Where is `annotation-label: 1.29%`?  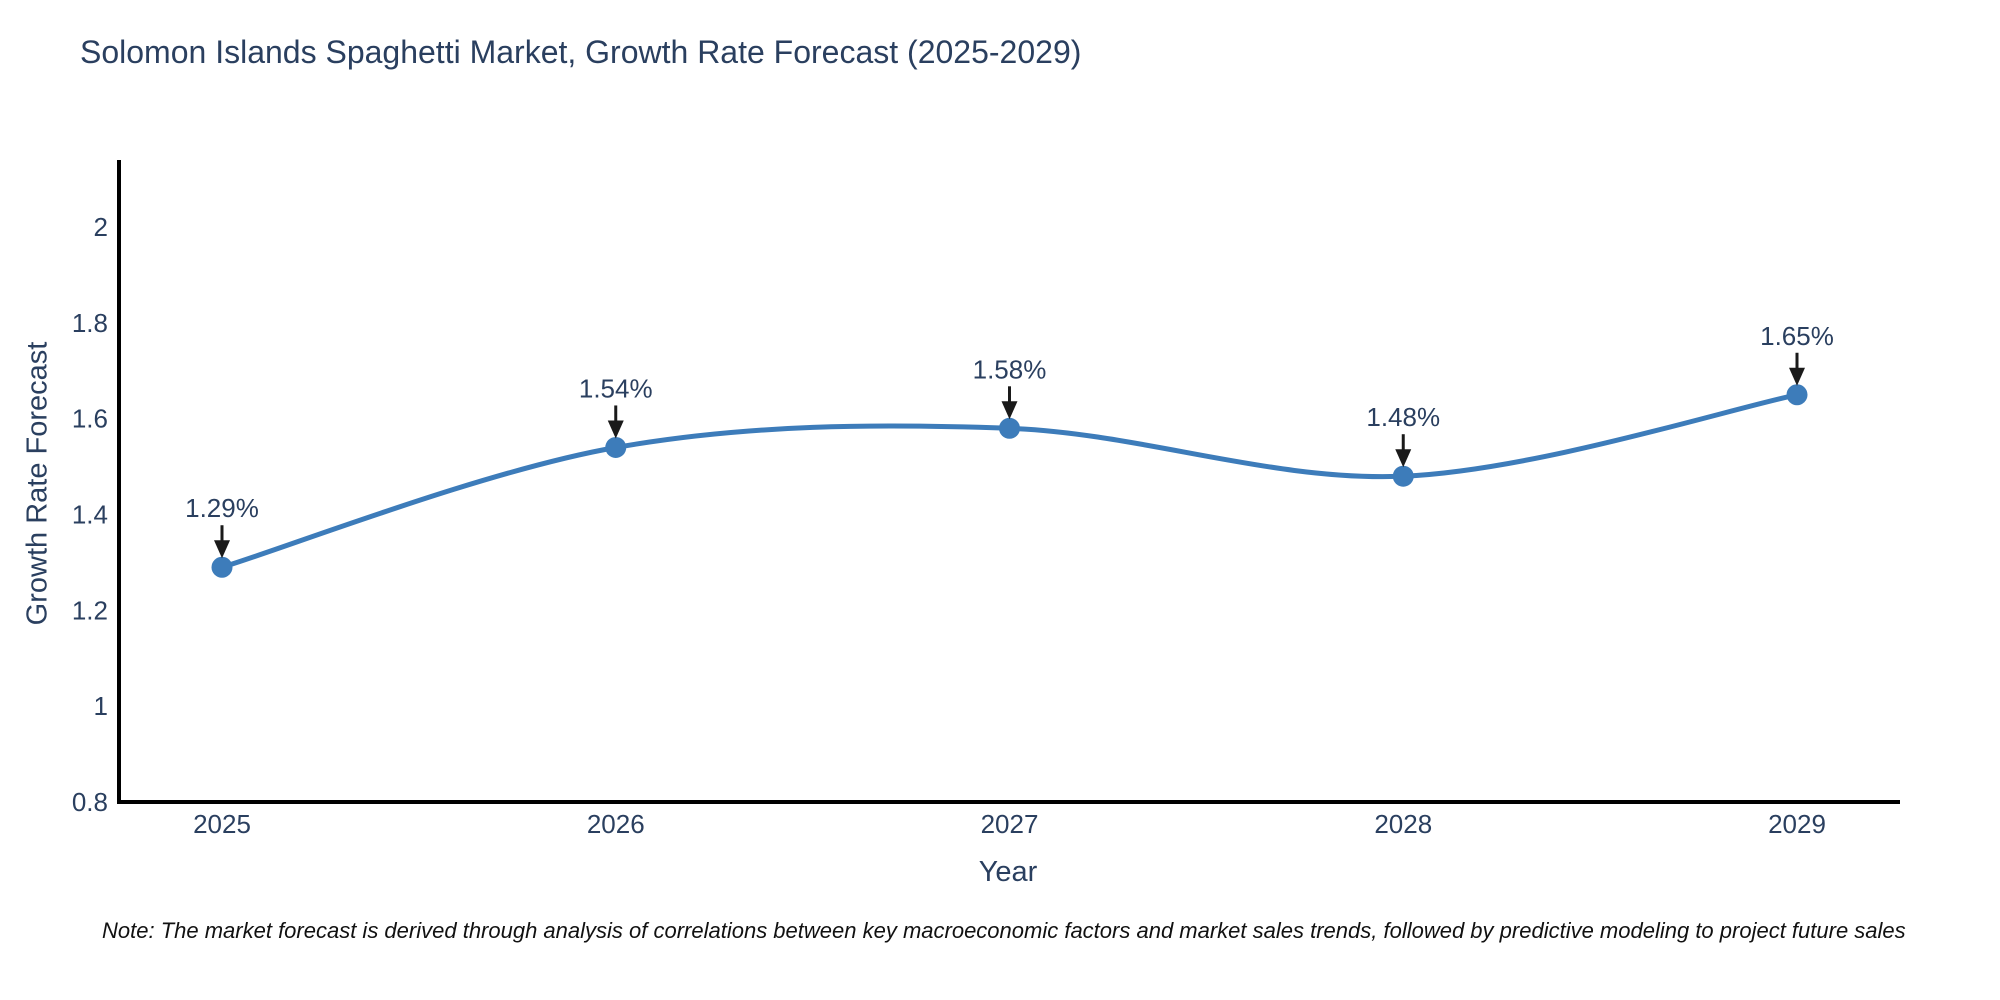 annotation-label: 1.29% is located at coordinates (222, 508).